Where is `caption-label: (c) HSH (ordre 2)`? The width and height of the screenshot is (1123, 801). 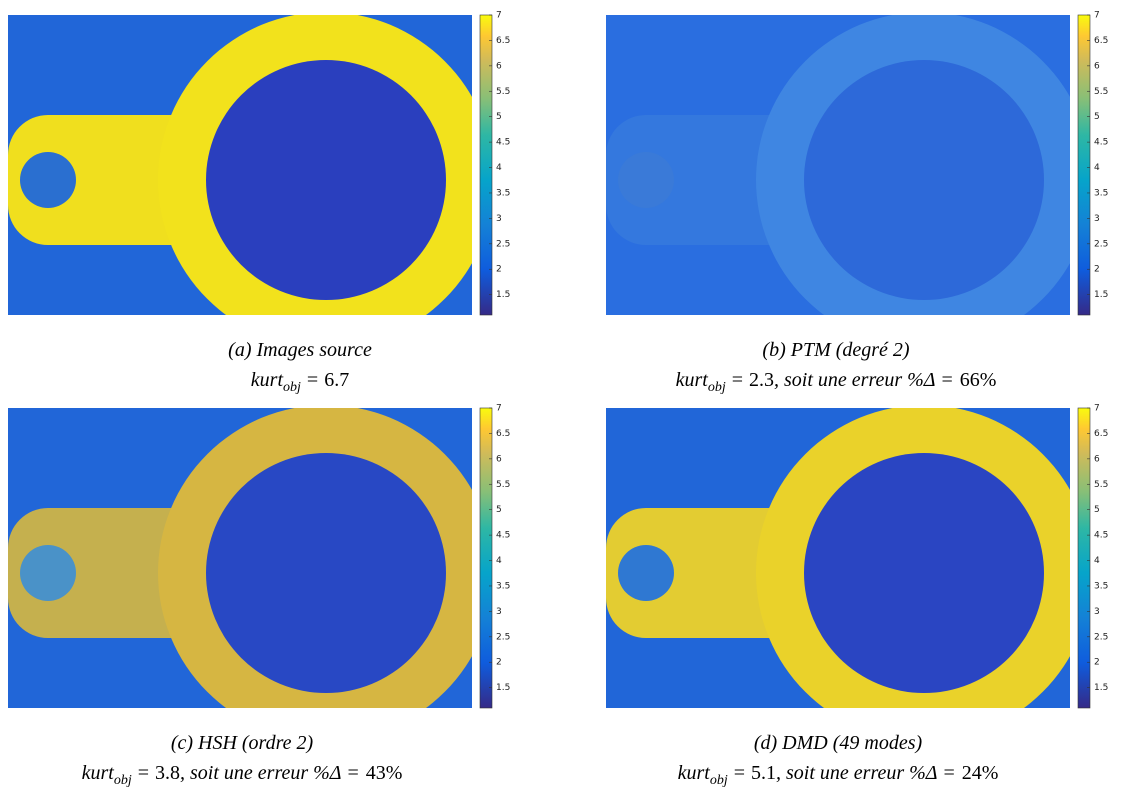 caption-label: (c) HSH (ordre 2) is located at coordinates (242, 743).